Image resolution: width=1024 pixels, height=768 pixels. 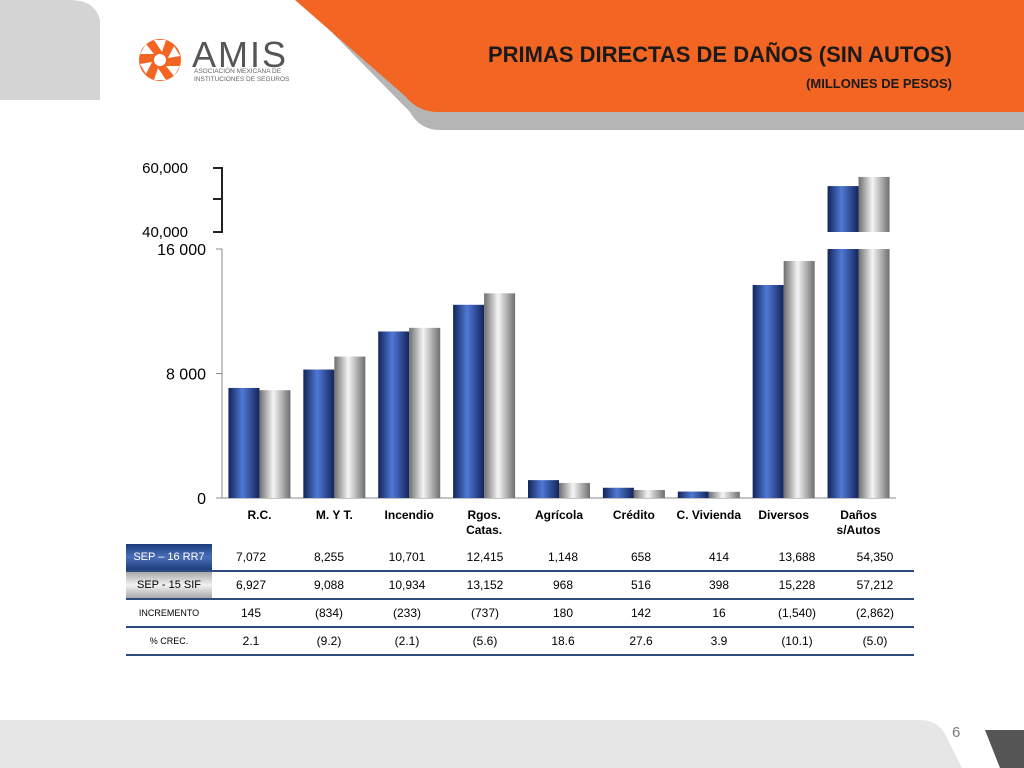 What do you see at coordinates (563, 641) in the screenshot?
I see `table-cell: 18.6` at bounding box center [563, 641].